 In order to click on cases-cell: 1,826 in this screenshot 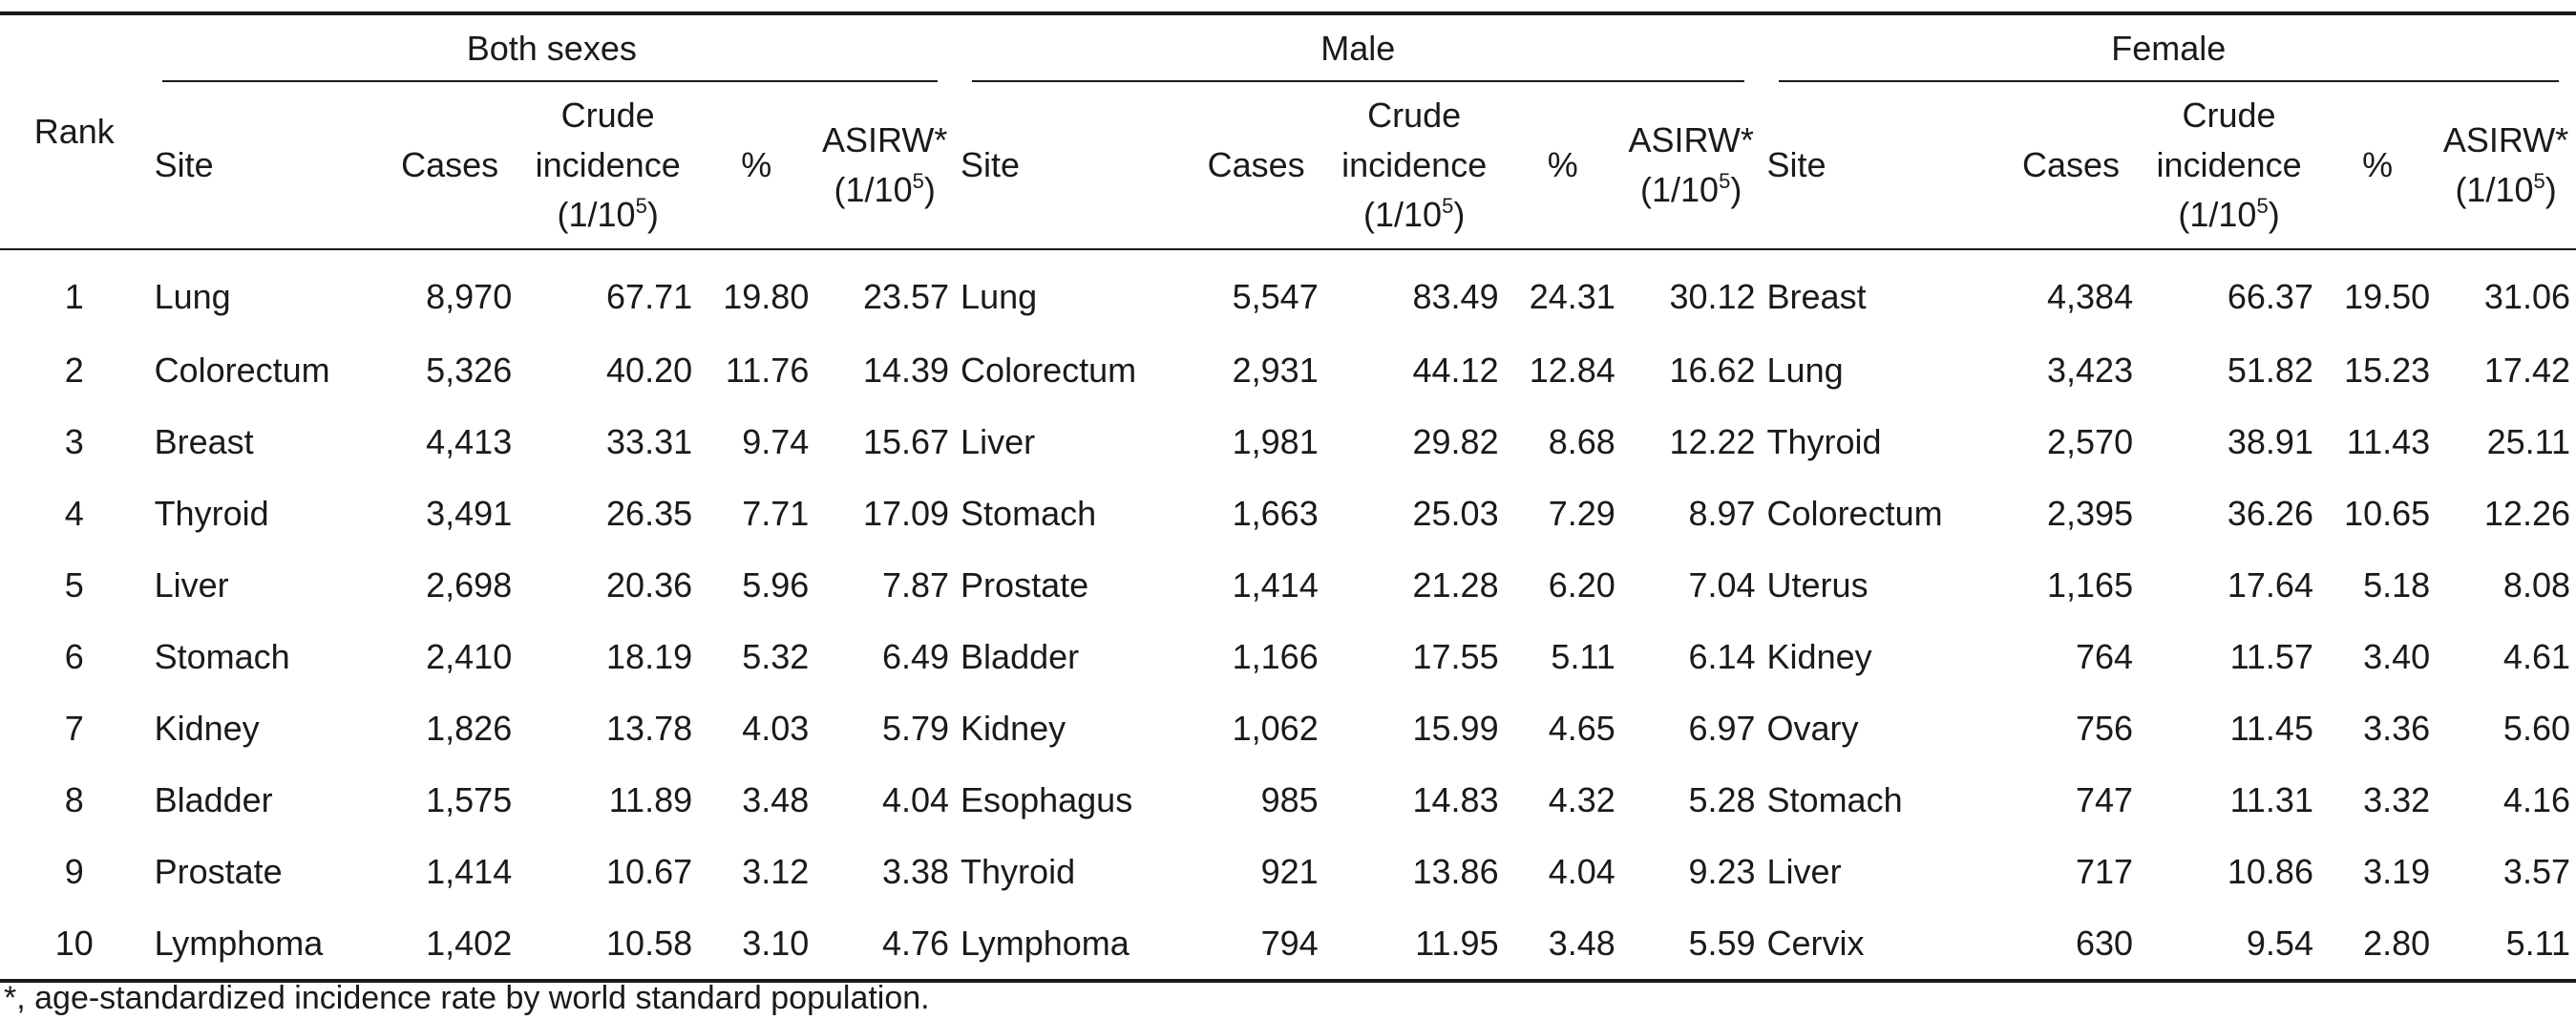, I will do `click(469, 728)`.